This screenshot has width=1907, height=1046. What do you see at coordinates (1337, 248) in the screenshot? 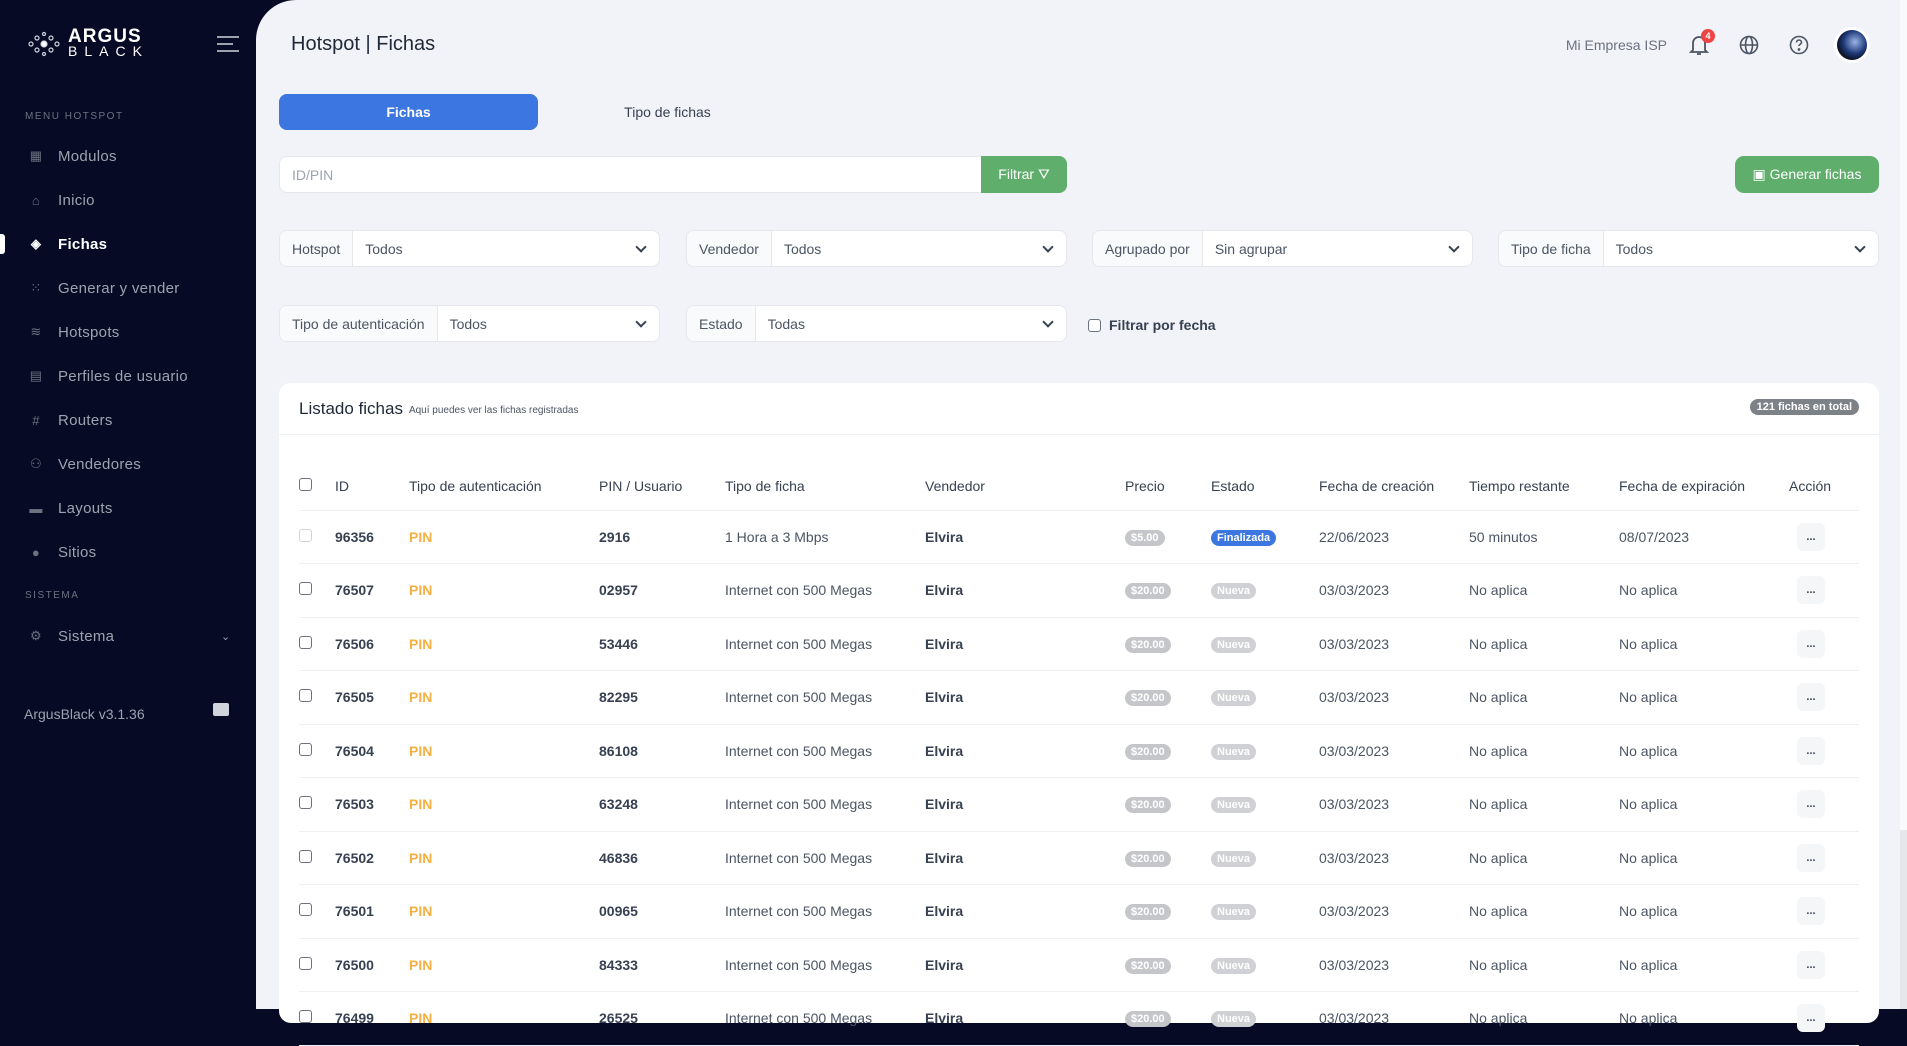
I see `filter-select: Sin agrupar` at bounding box center [1337, 248].